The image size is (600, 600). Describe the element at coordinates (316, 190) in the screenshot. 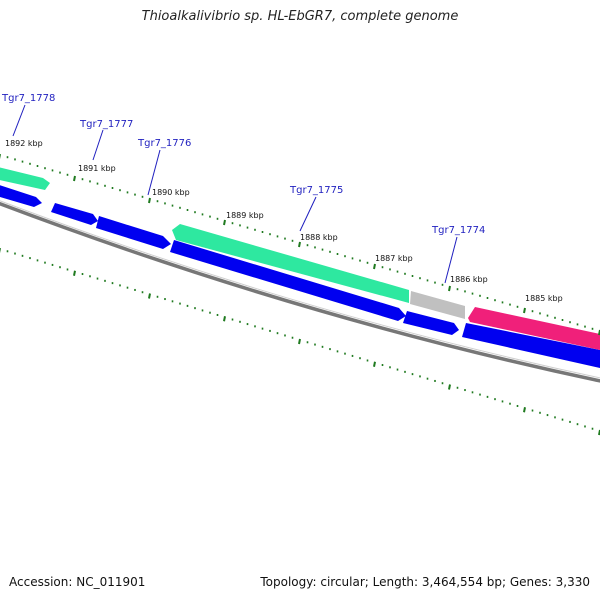

I see `gene-label-tgr7-1775: Tgr7_1775` at that location.